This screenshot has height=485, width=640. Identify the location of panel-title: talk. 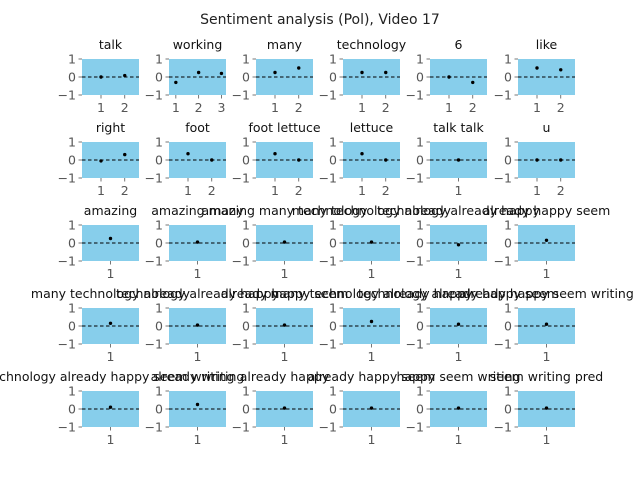
(111, 44).